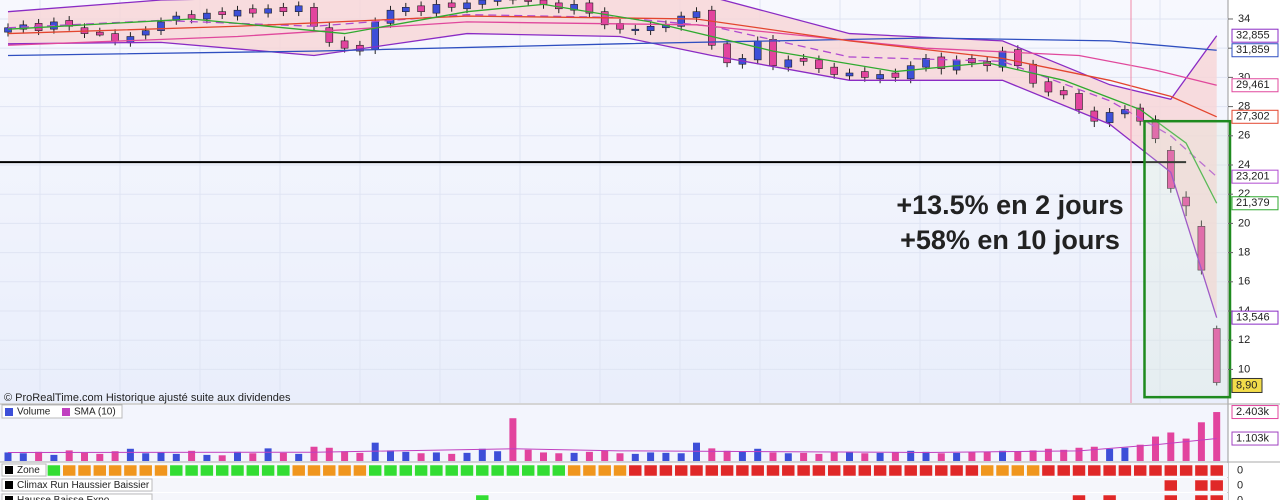  Describe the element at coordinates (95, 412) in the screenshot. I see `legend-label: SMA (10)` at that location.